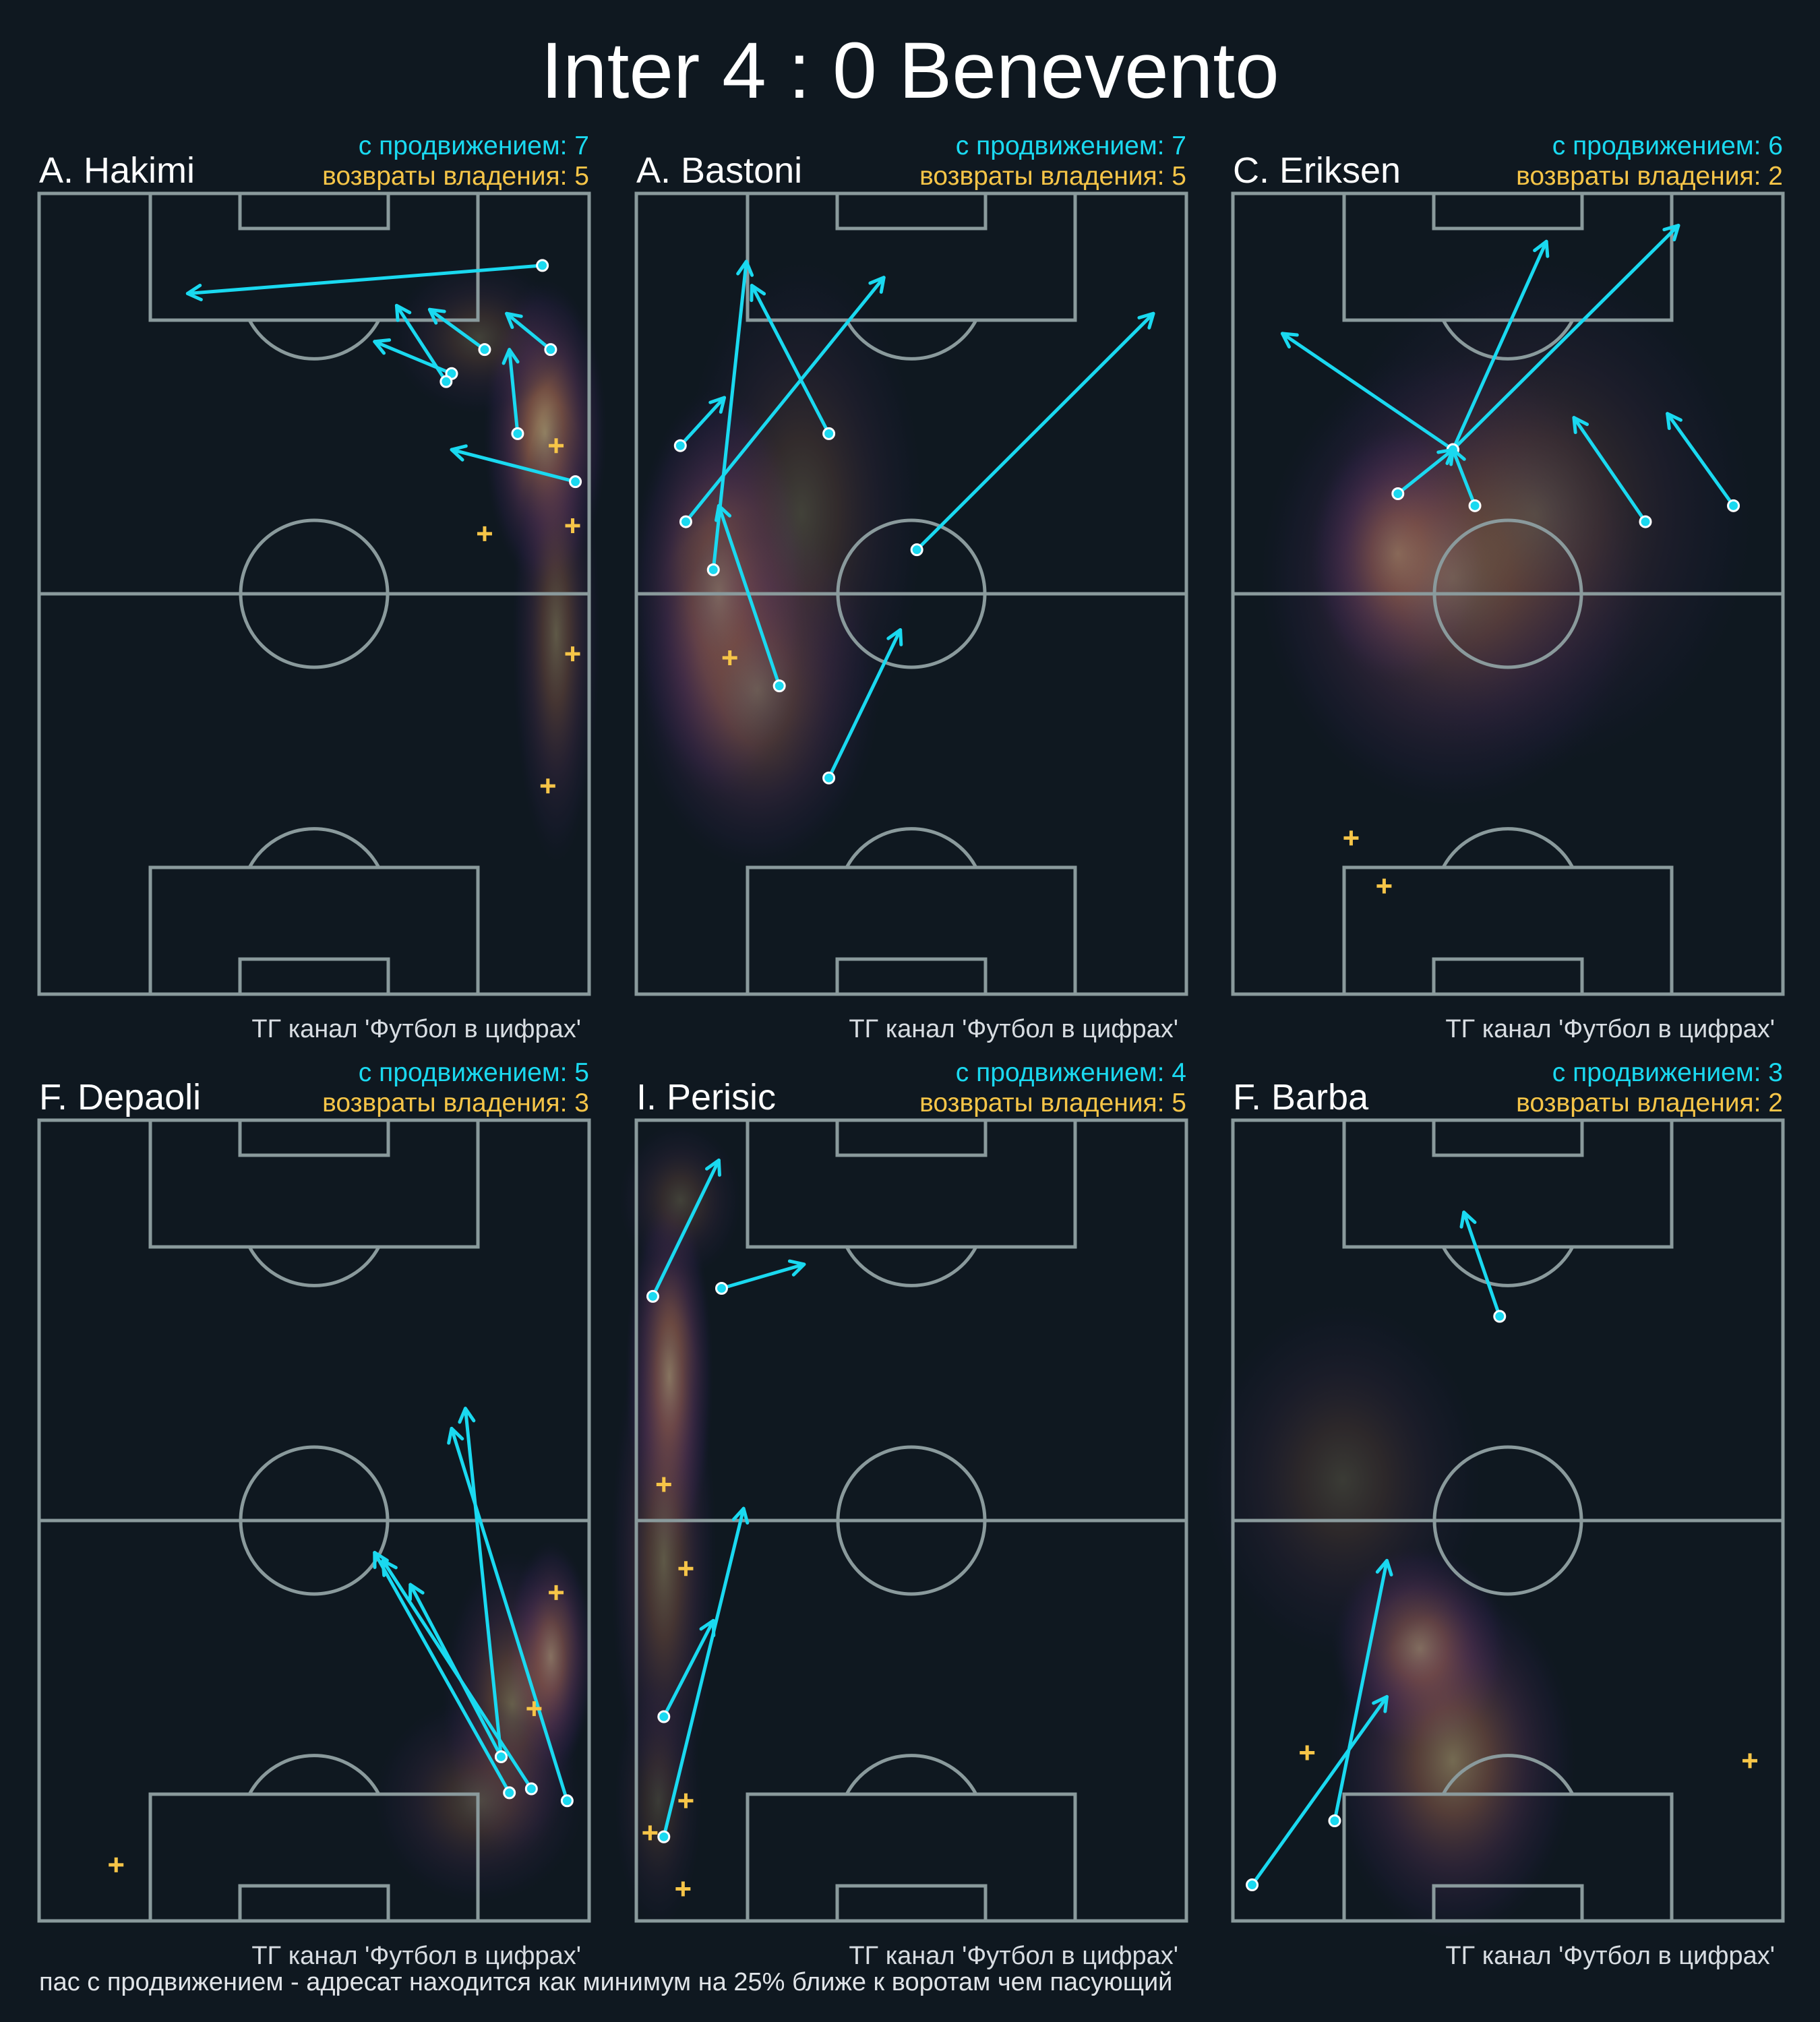 This screenshot has height=2022, width=1820. Describe the element at coordinates (314, 1520) in the screenshot. I see `center-circle` at that location.